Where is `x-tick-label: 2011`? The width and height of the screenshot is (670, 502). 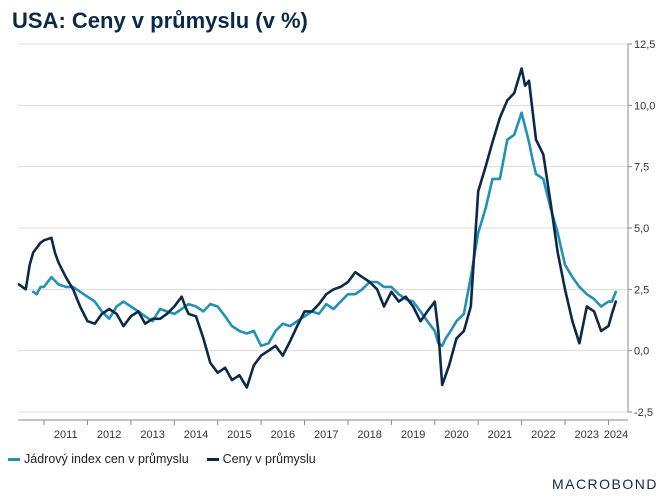 x-tick-label: 2011 is located at coordinates (66, 435).